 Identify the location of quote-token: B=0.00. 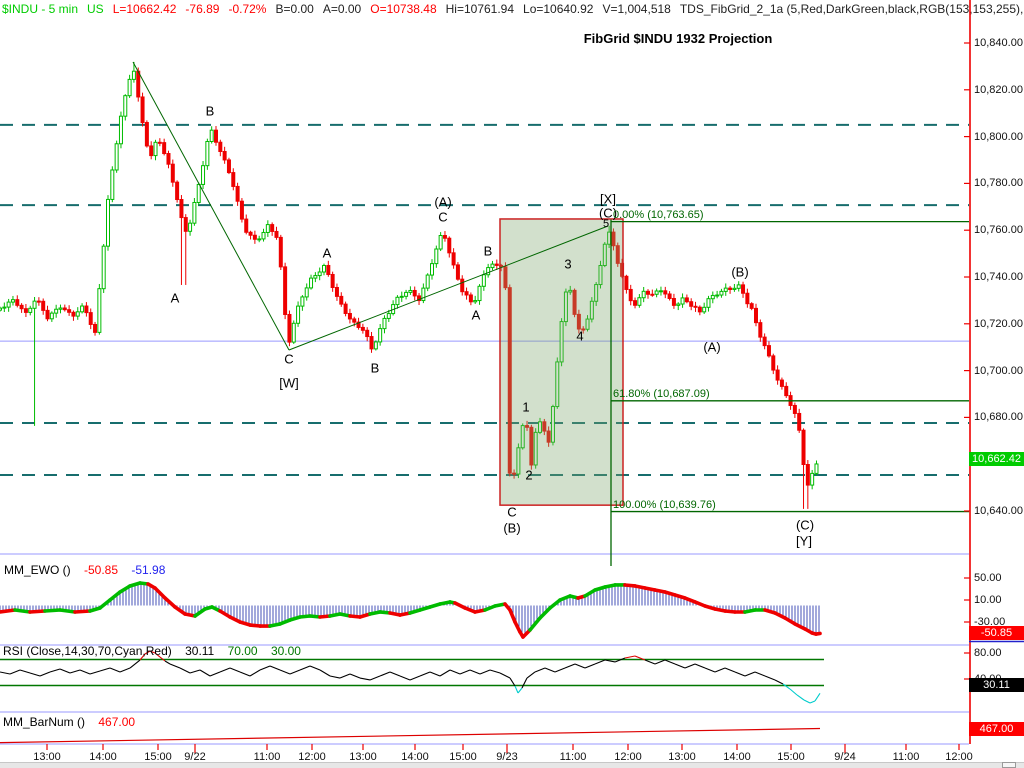
(294, 9).